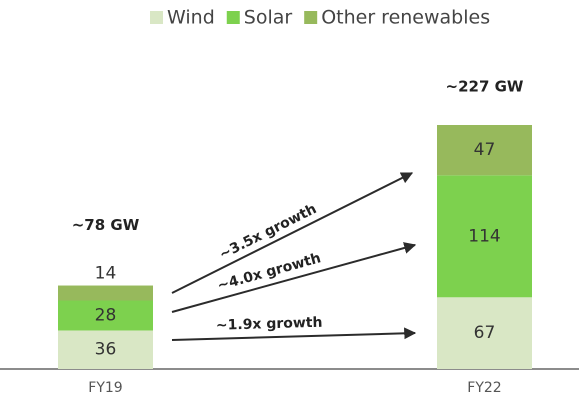 The width and height of the screenshot is (579, 400). I want to click on value-label: 36, so click(106, 350).